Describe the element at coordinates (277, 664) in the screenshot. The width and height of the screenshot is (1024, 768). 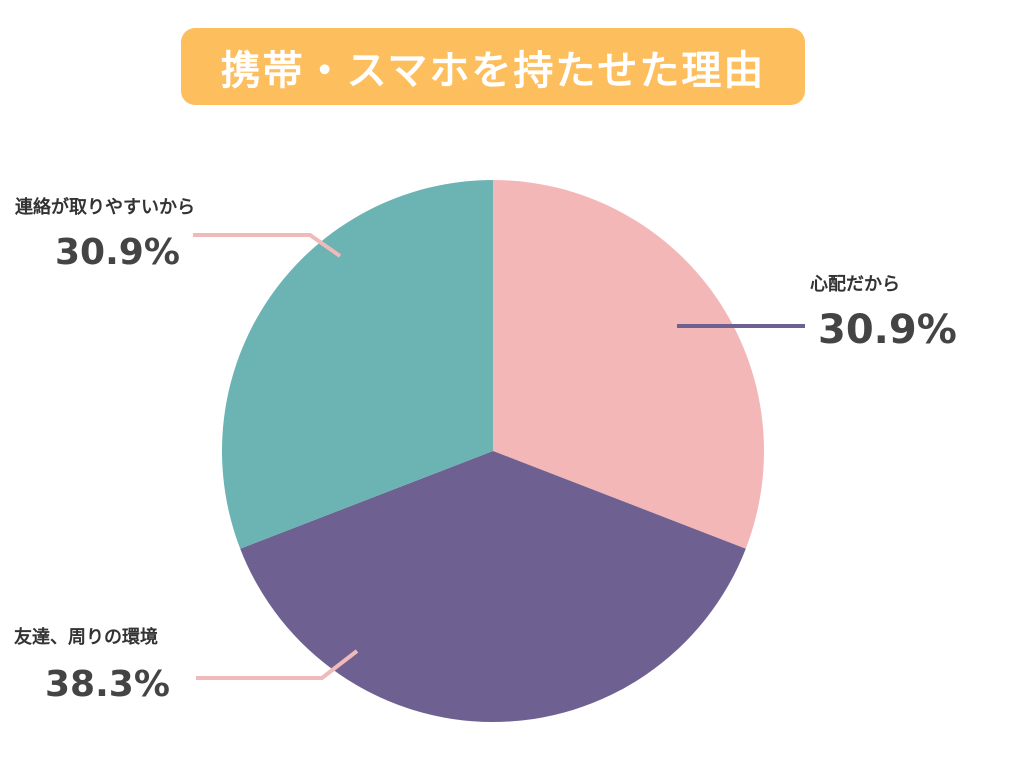
I see `leader-line-friends` at that location.